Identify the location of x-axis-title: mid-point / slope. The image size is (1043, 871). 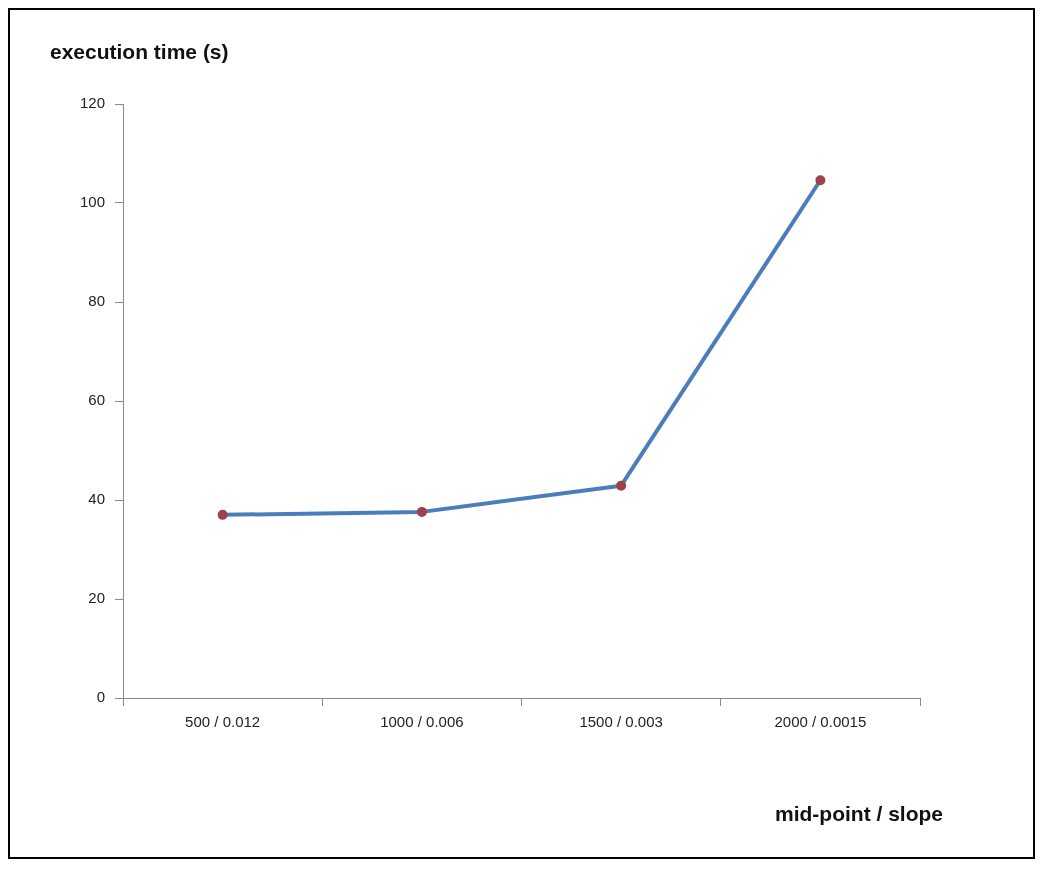
(859, 814).